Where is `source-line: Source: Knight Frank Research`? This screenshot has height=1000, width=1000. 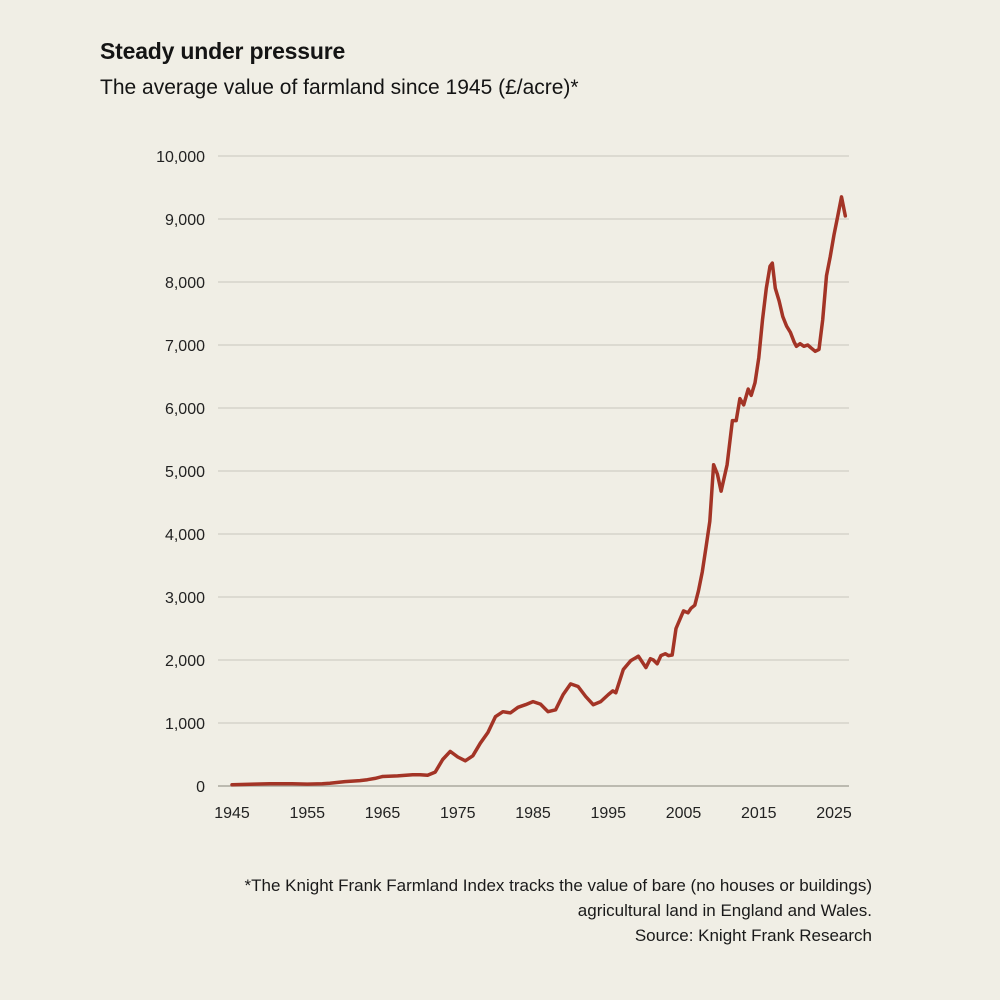 source-line: Source: Knight Frank Research is located at coordinates (753, 935).